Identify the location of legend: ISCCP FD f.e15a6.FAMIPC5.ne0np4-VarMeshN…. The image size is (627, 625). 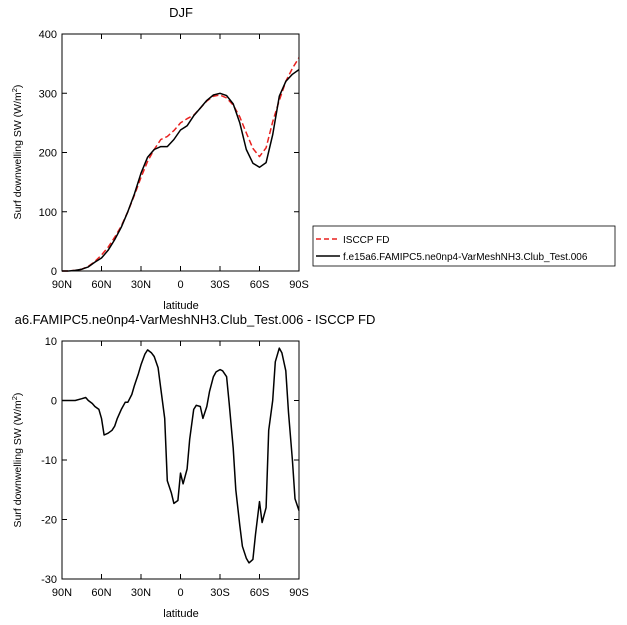
(464, 246).